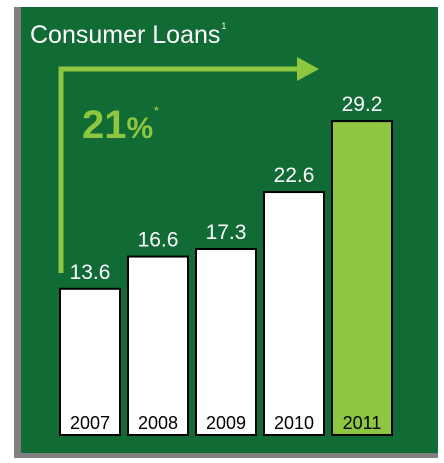  What do you see at coordinates (140, 128) in the screenshot?
I see `growth-unit: %` at bounding box center [140, 128].